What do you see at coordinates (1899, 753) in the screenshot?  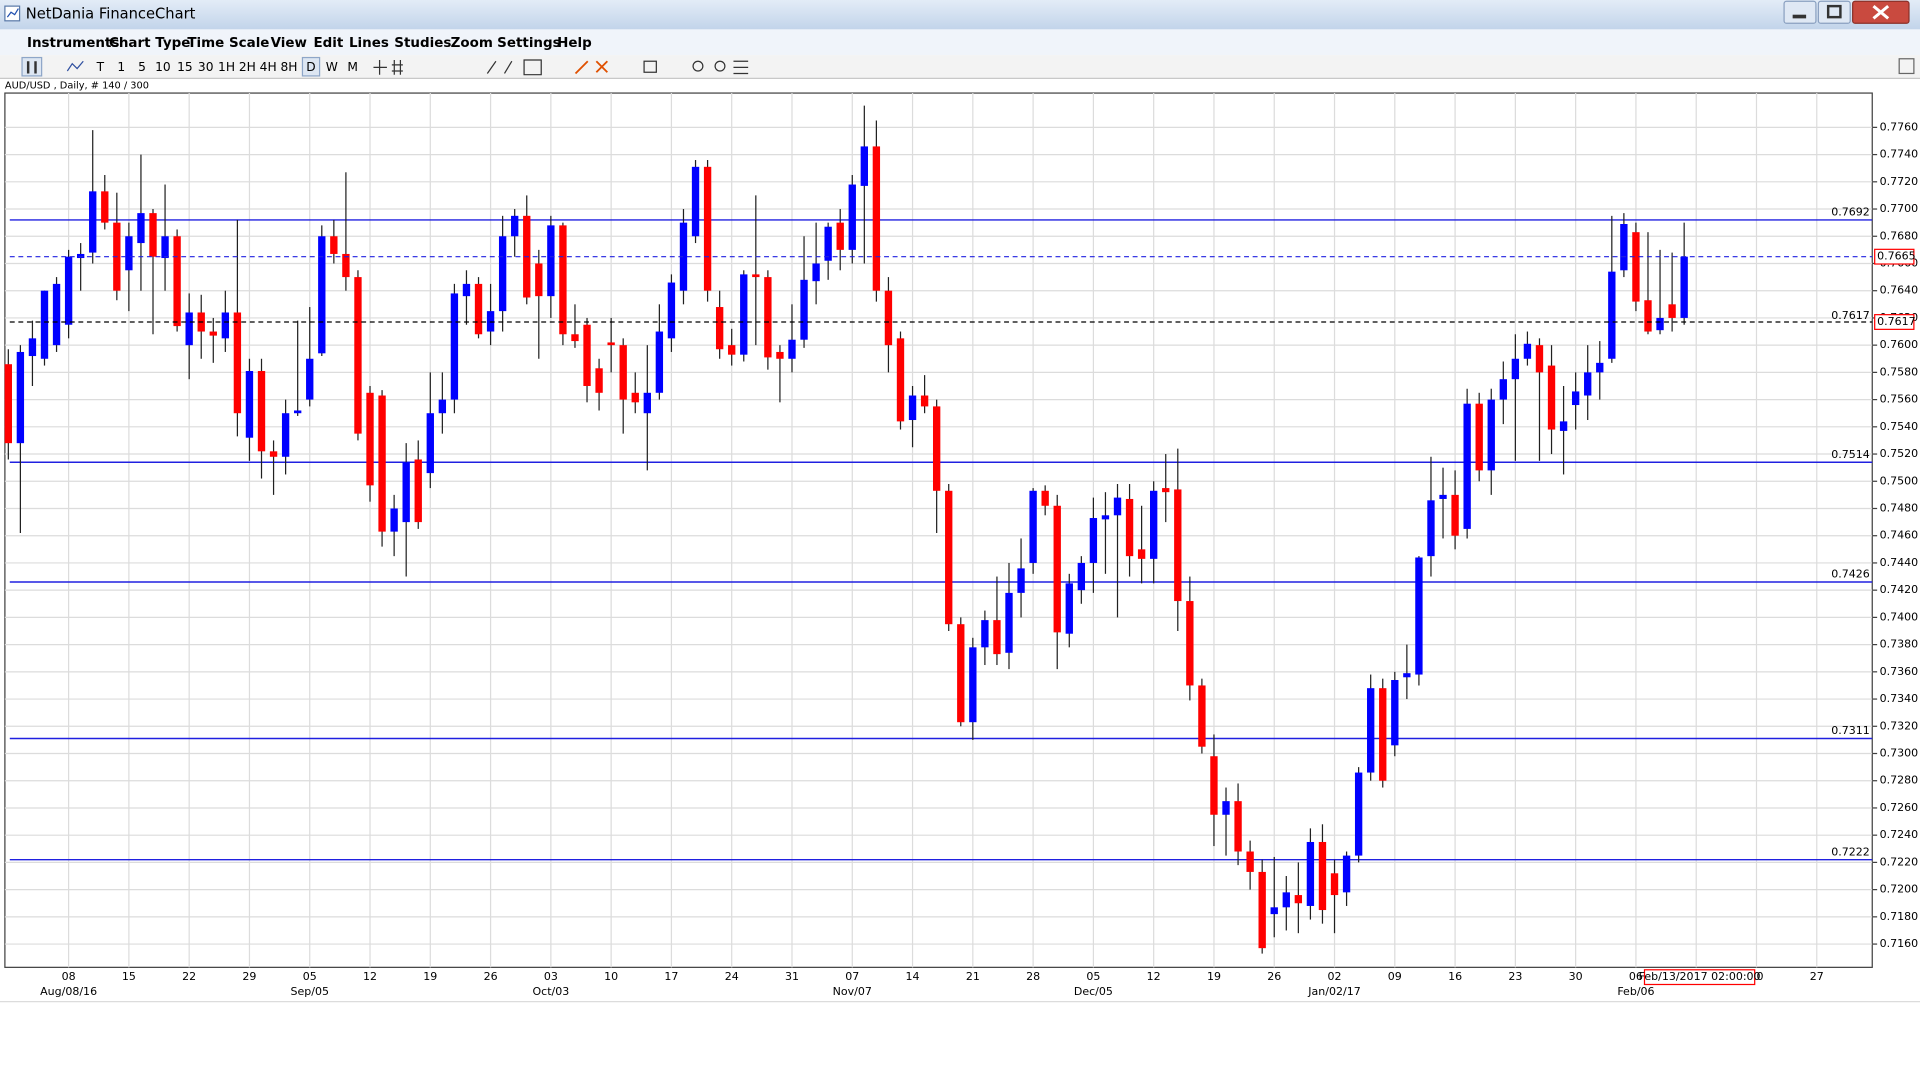 I see `y-tick-label: 0.7300` at bounding box center [1899, 753].